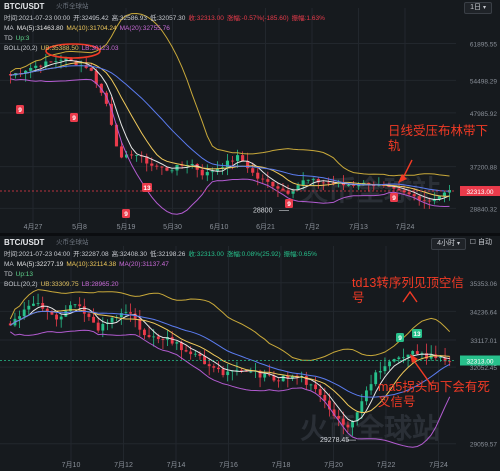 The width and height of the screenshot is (500, 471). What do you see at coordinates (126, 227) in the screenshot?
I see `x-tick-label: 5月19` at bounding box center [126, 227].